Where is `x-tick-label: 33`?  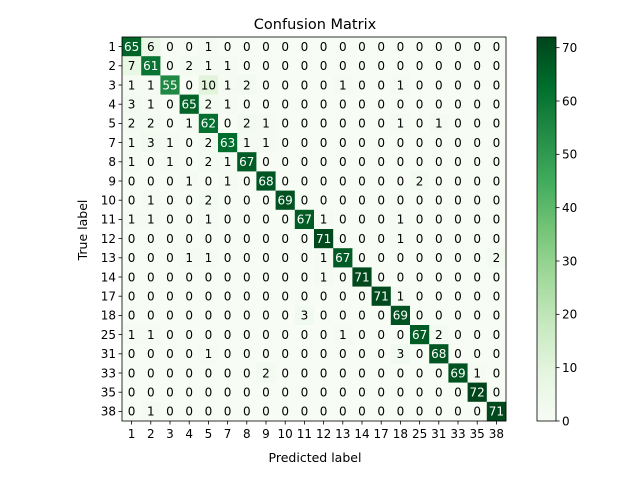
x-tick-label: 33 is located at coordinates (457, 434).